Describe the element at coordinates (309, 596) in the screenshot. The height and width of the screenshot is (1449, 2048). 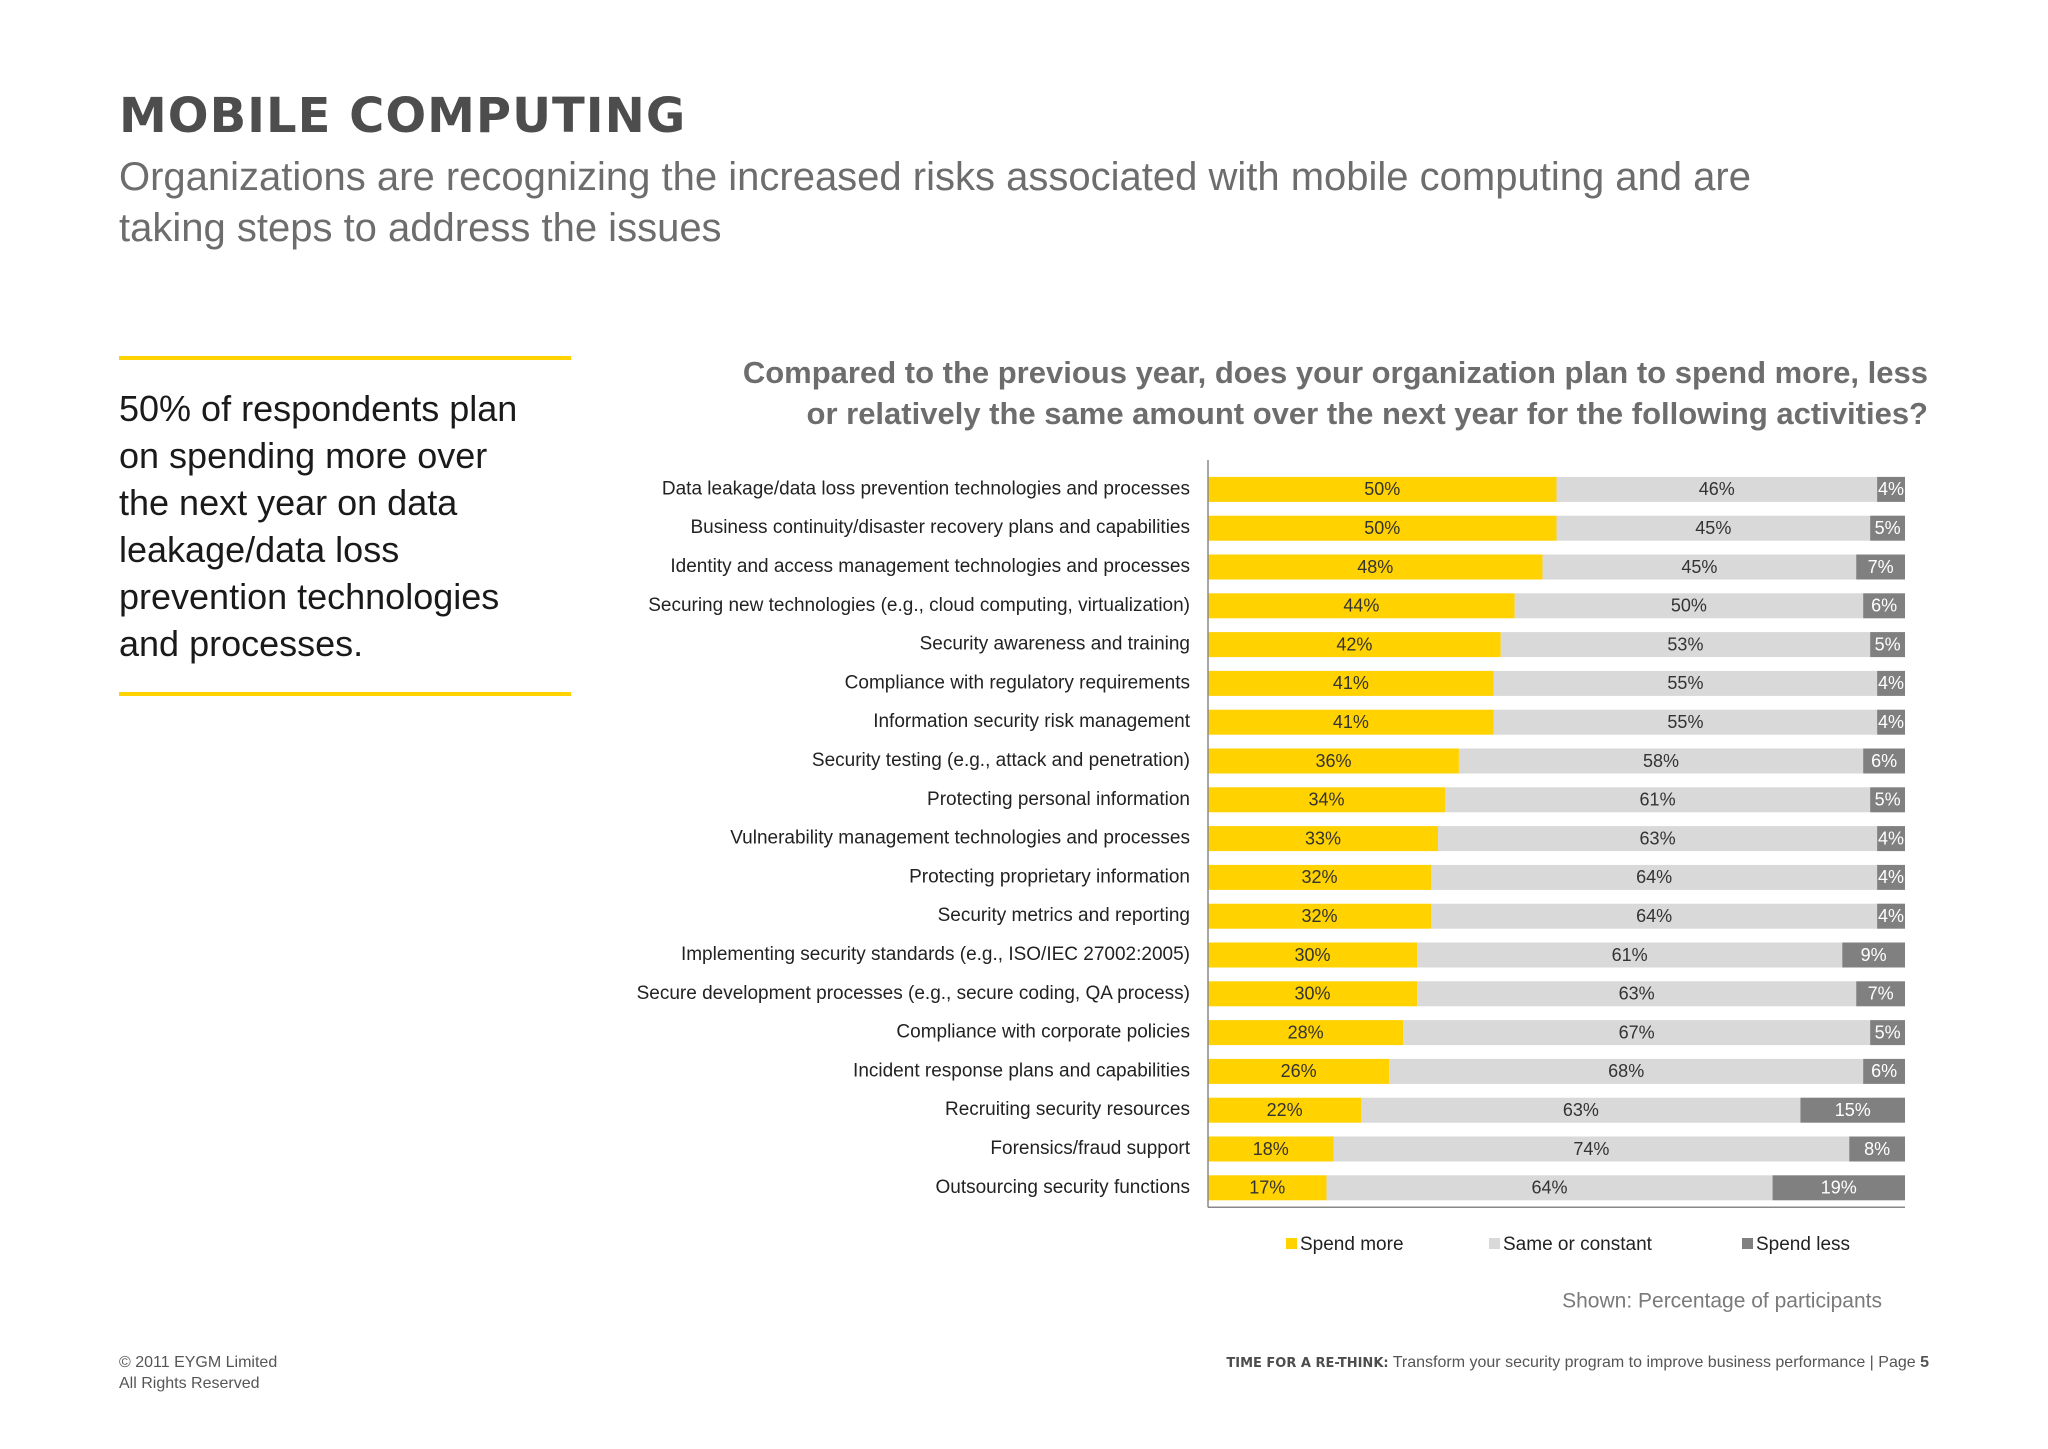
I see `callout: prevention technologies` at that location.